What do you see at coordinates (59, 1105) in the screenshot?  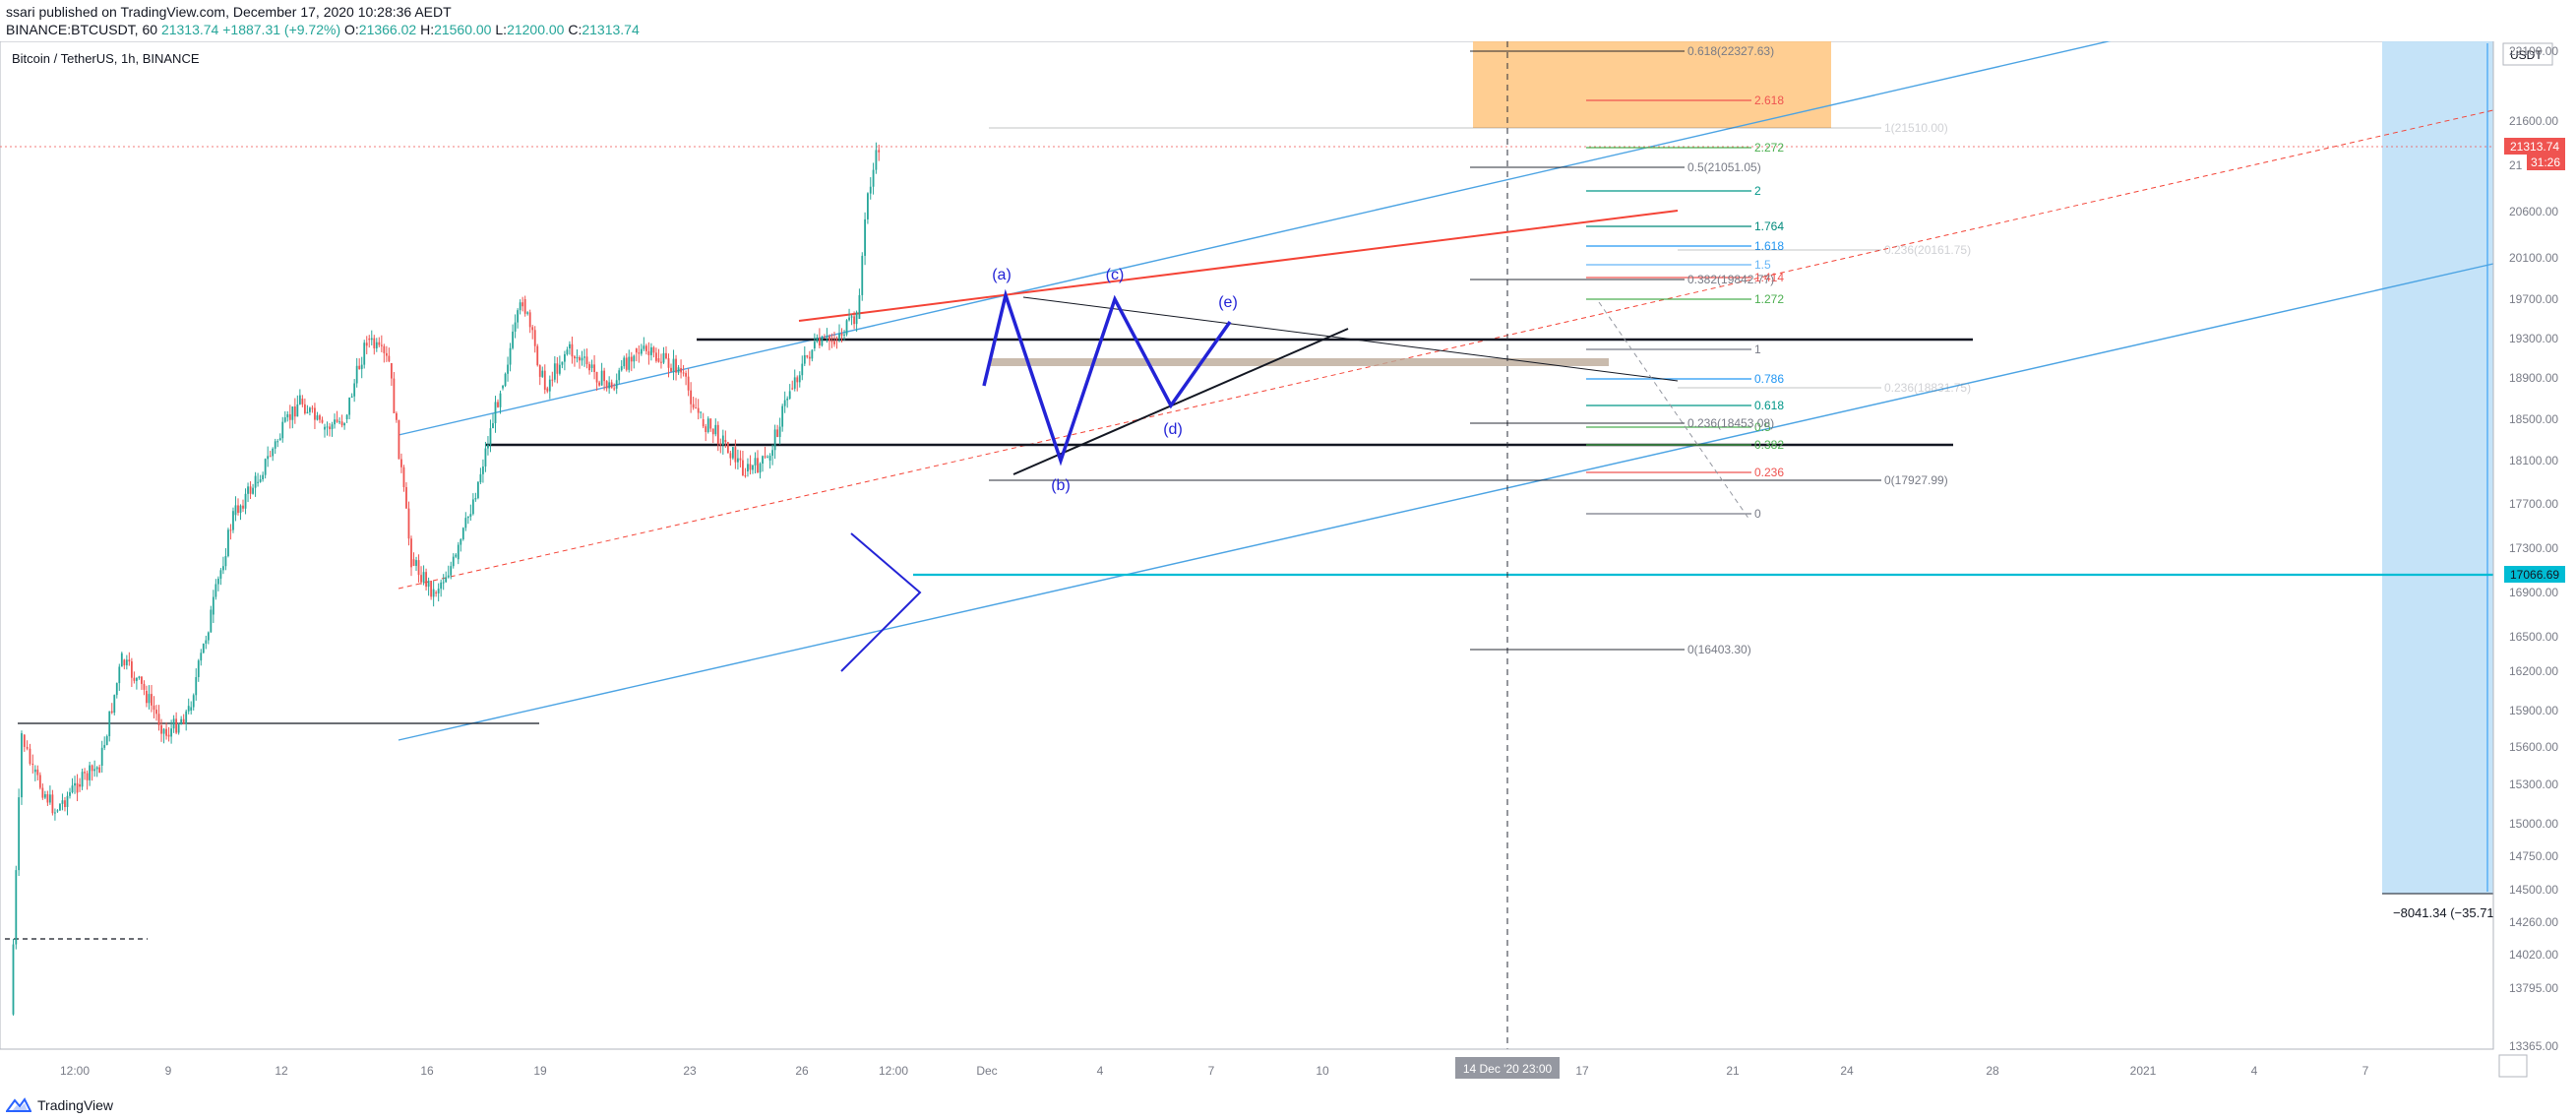 I see `tradingview-logo: TradingView` at bounding box center [59, 1105].